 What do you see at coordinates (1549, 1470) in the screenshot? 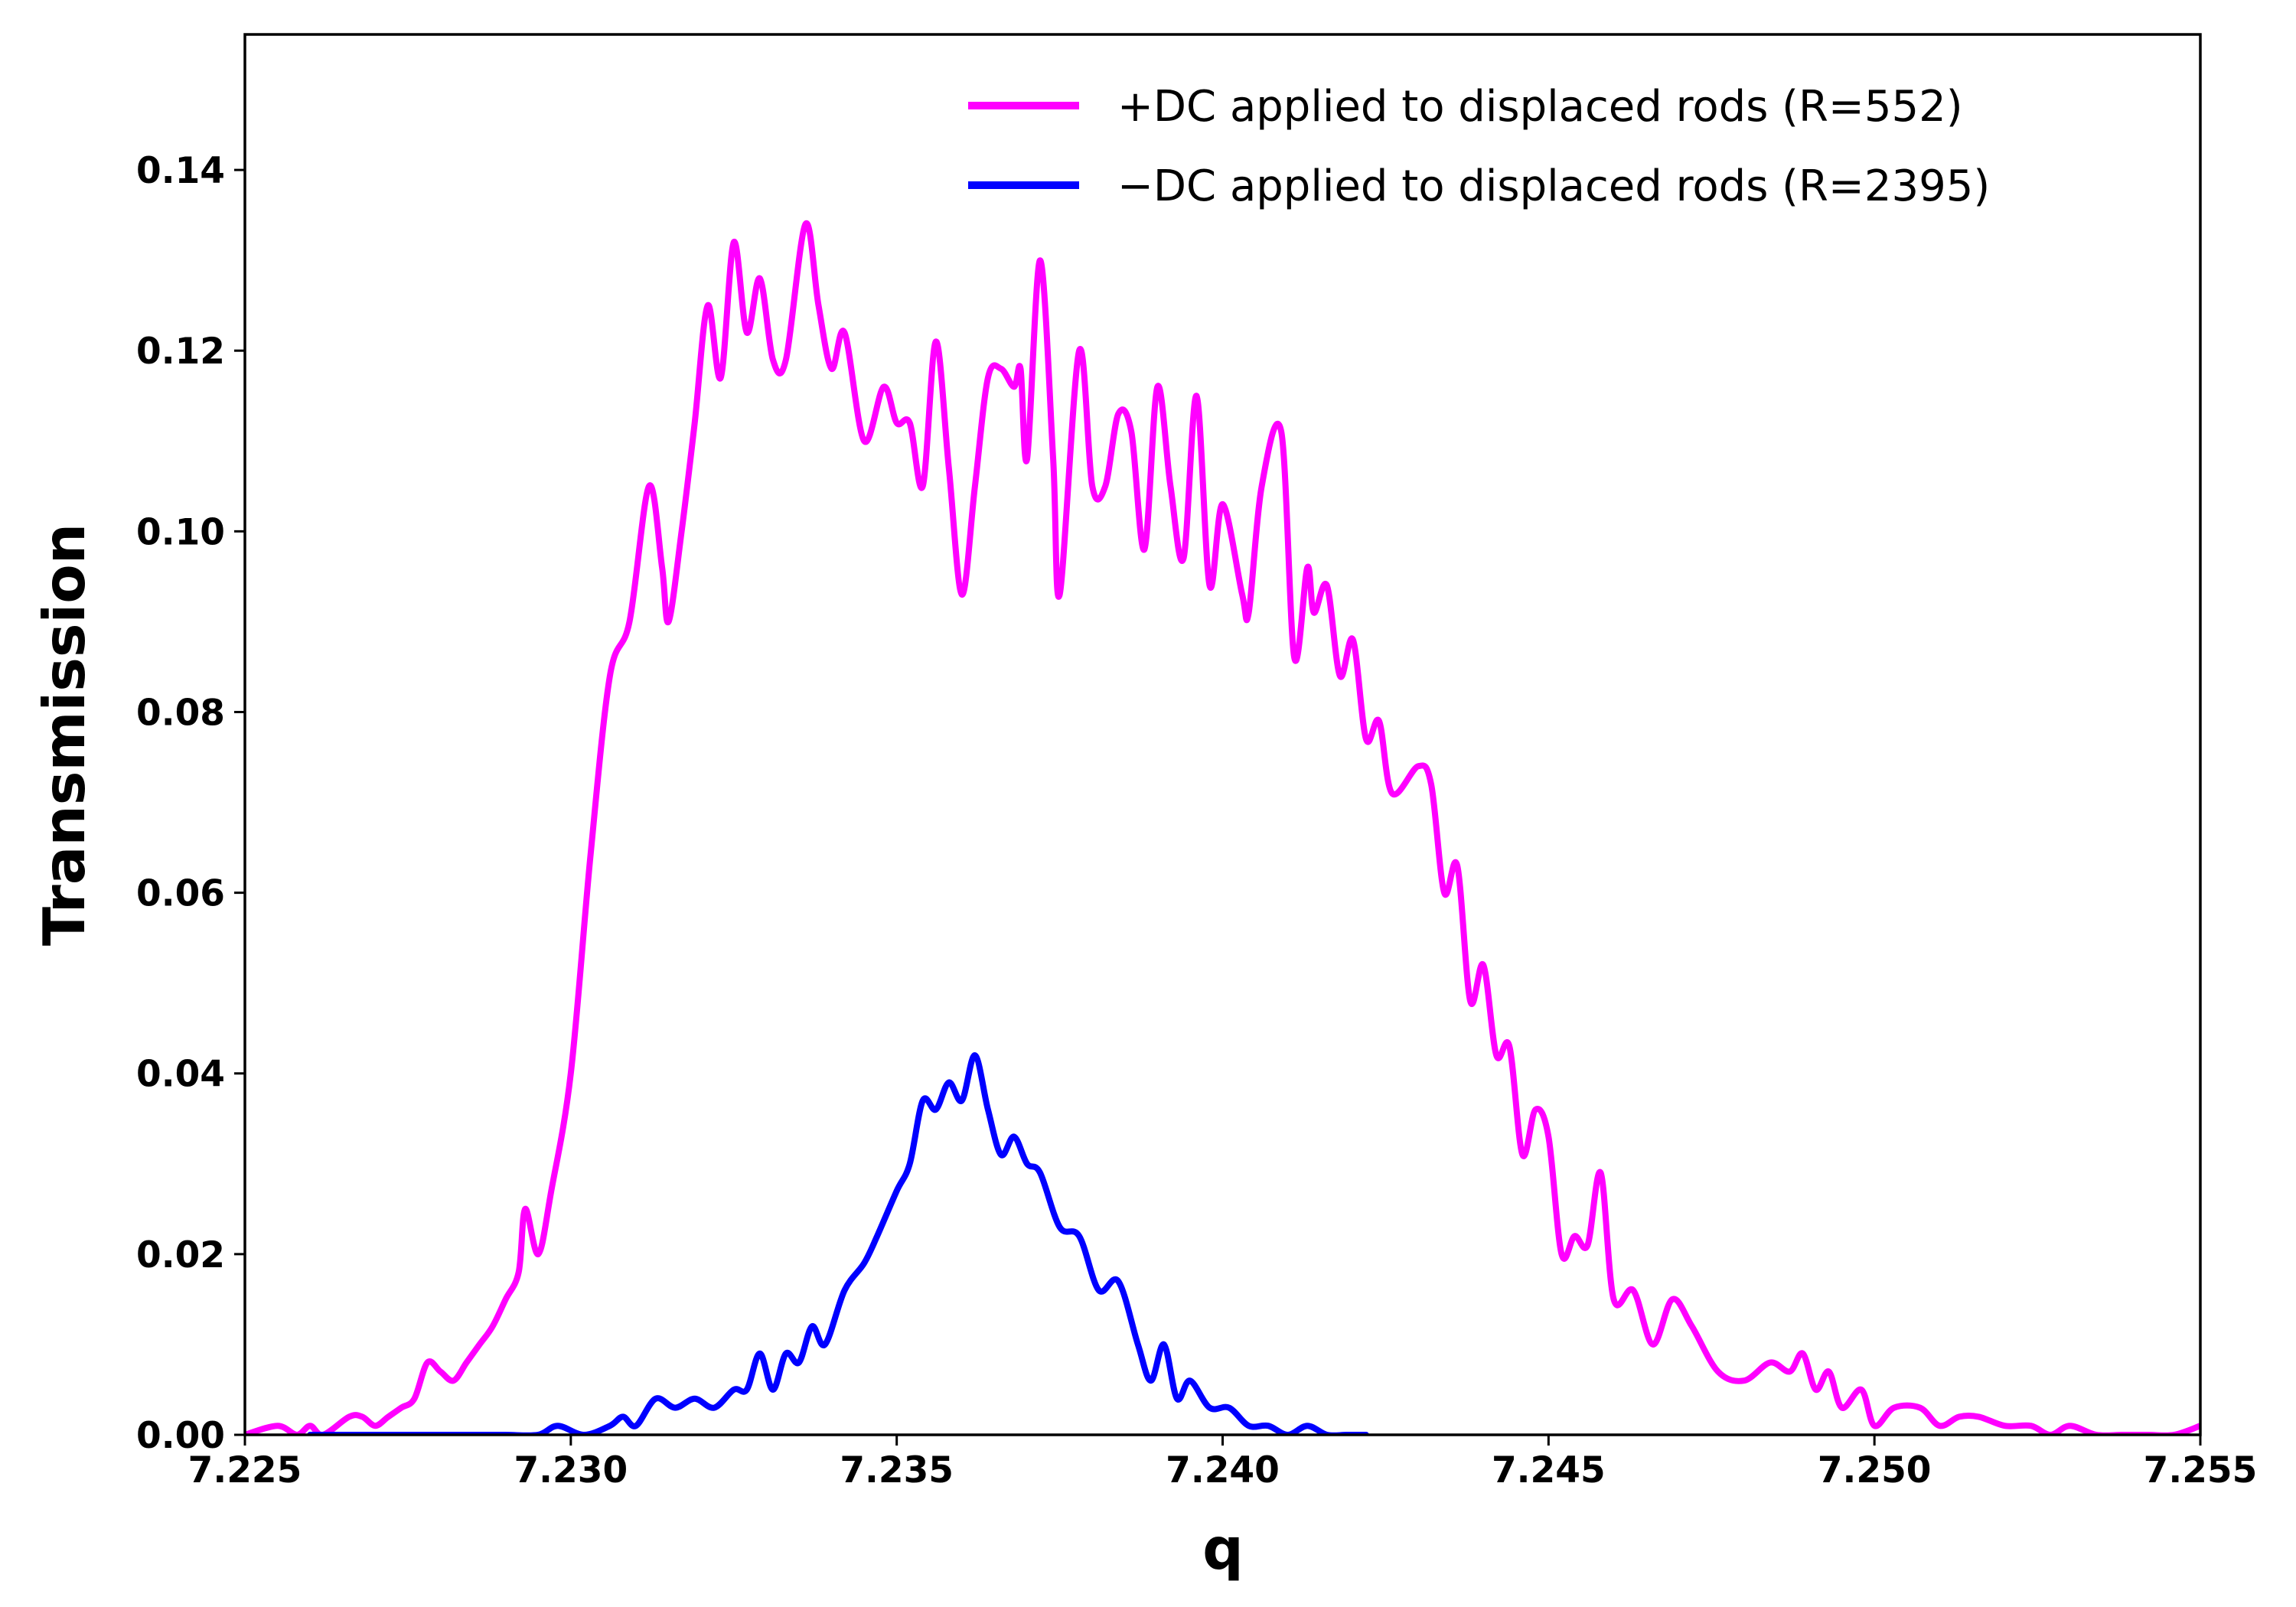
I see `x-tick-label: 7.245` at bounding box center [1549, 1470].